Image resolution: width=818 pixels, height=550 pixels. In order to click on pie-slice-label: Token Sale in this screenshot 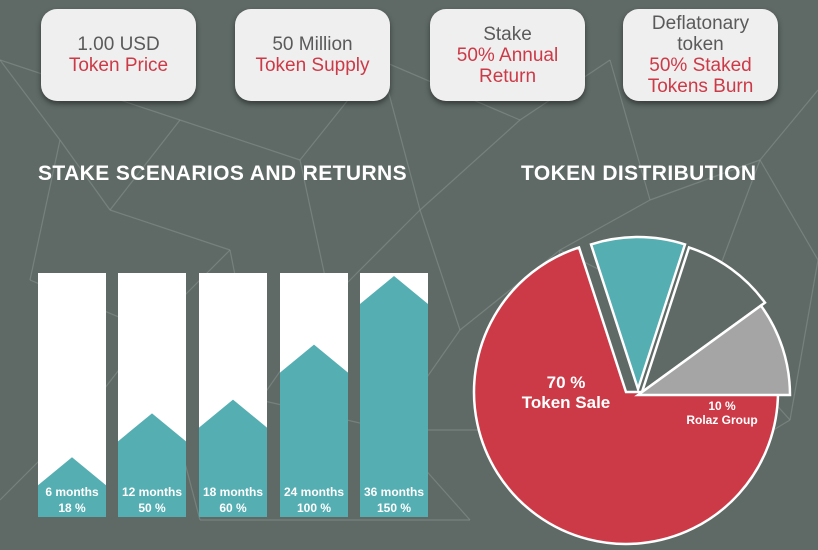, I will do `click(566, 402)`.